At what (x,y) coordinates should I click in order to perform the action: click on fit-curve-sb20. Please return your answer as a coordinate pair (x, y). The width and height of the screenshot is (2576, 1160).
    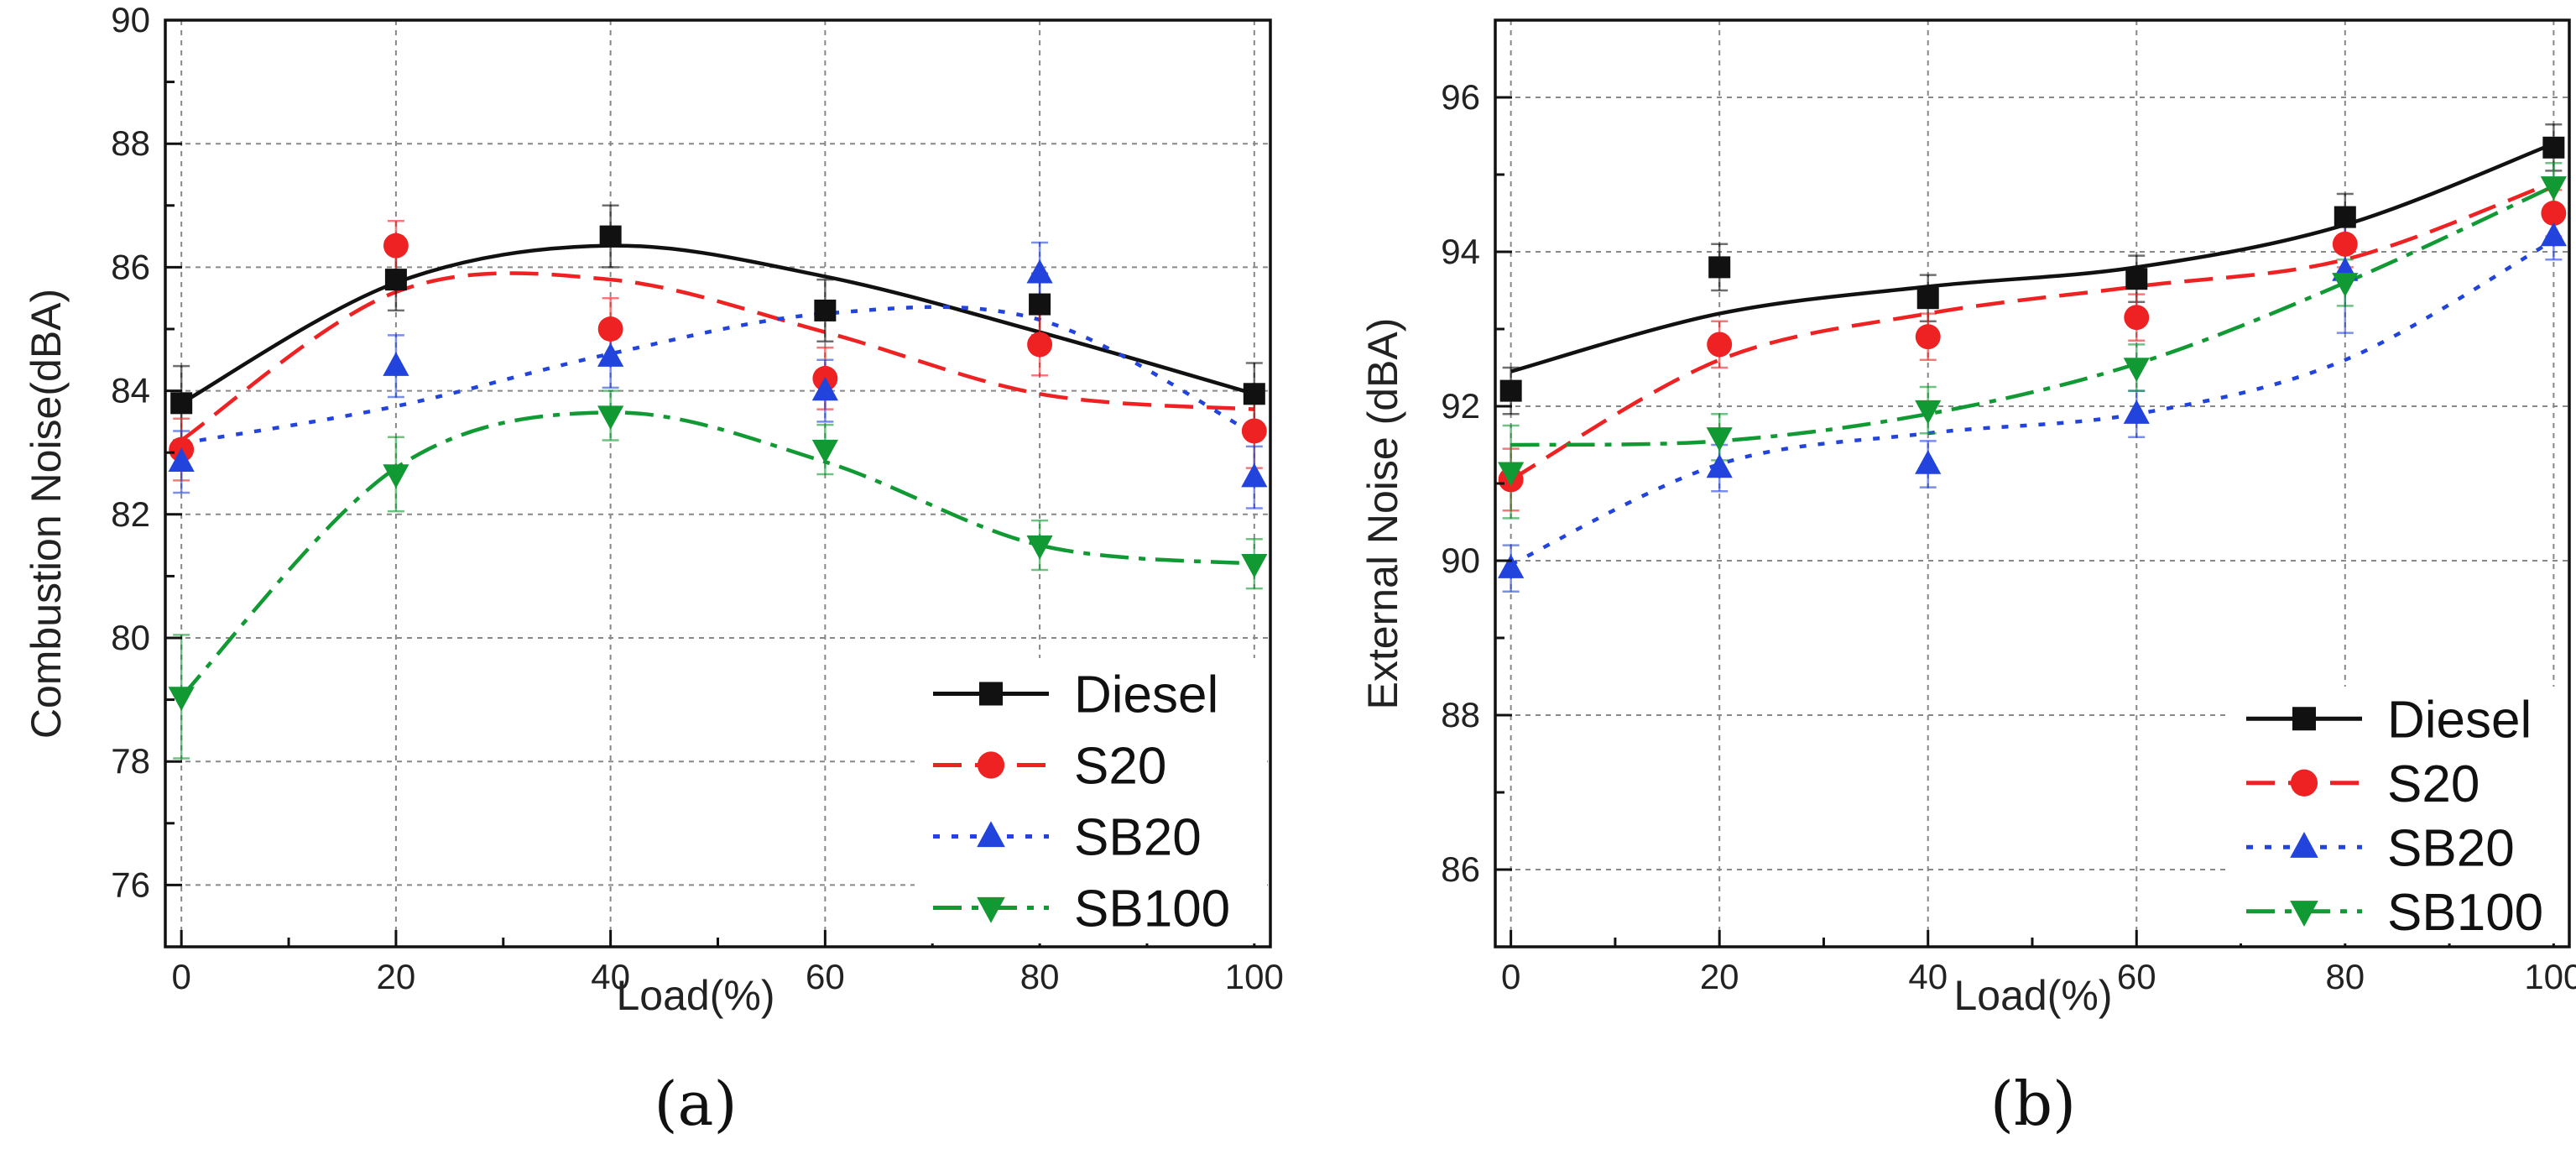
    Looking at the image, I should click on (2032, 402).